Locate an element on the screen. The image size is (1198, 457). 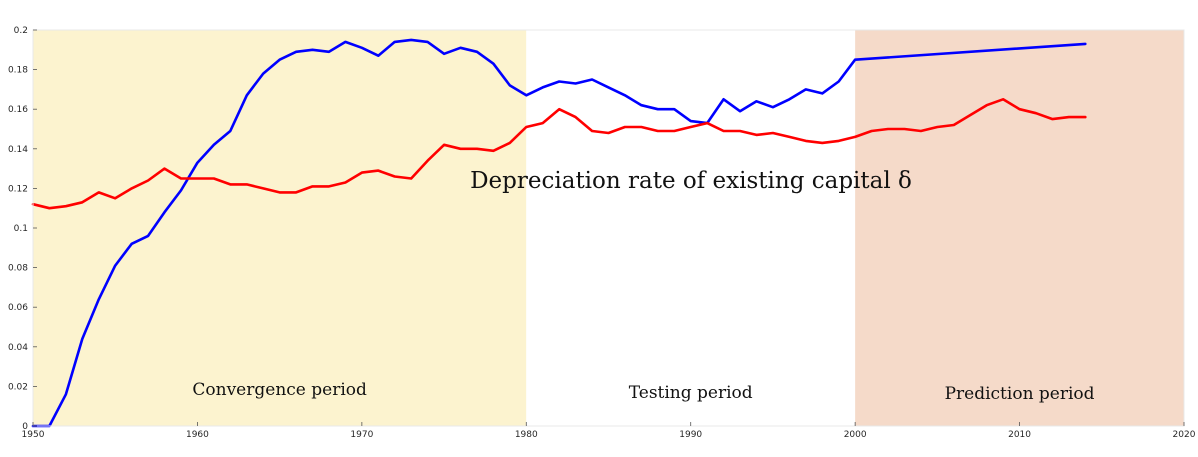
y-tick-label: 0.1 is located at coordinates (21, 229).